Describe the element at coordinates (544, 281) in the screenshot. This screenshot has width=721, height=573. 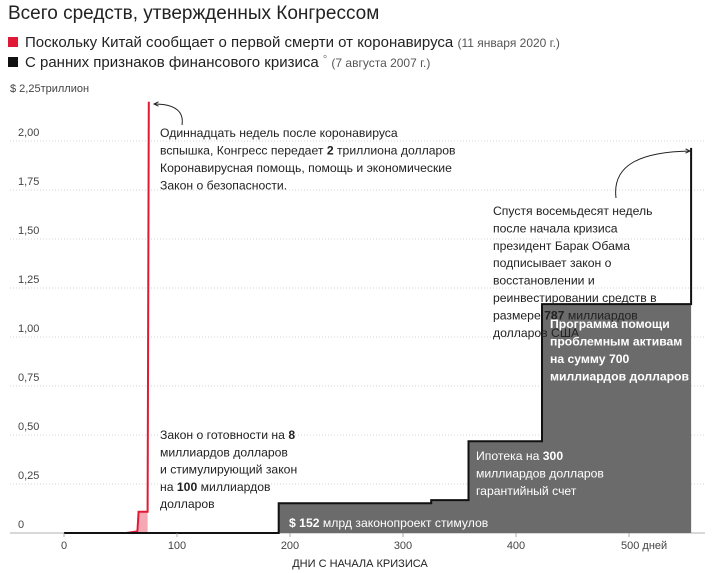
I see `annotation-line: восстановлении и` at that location.